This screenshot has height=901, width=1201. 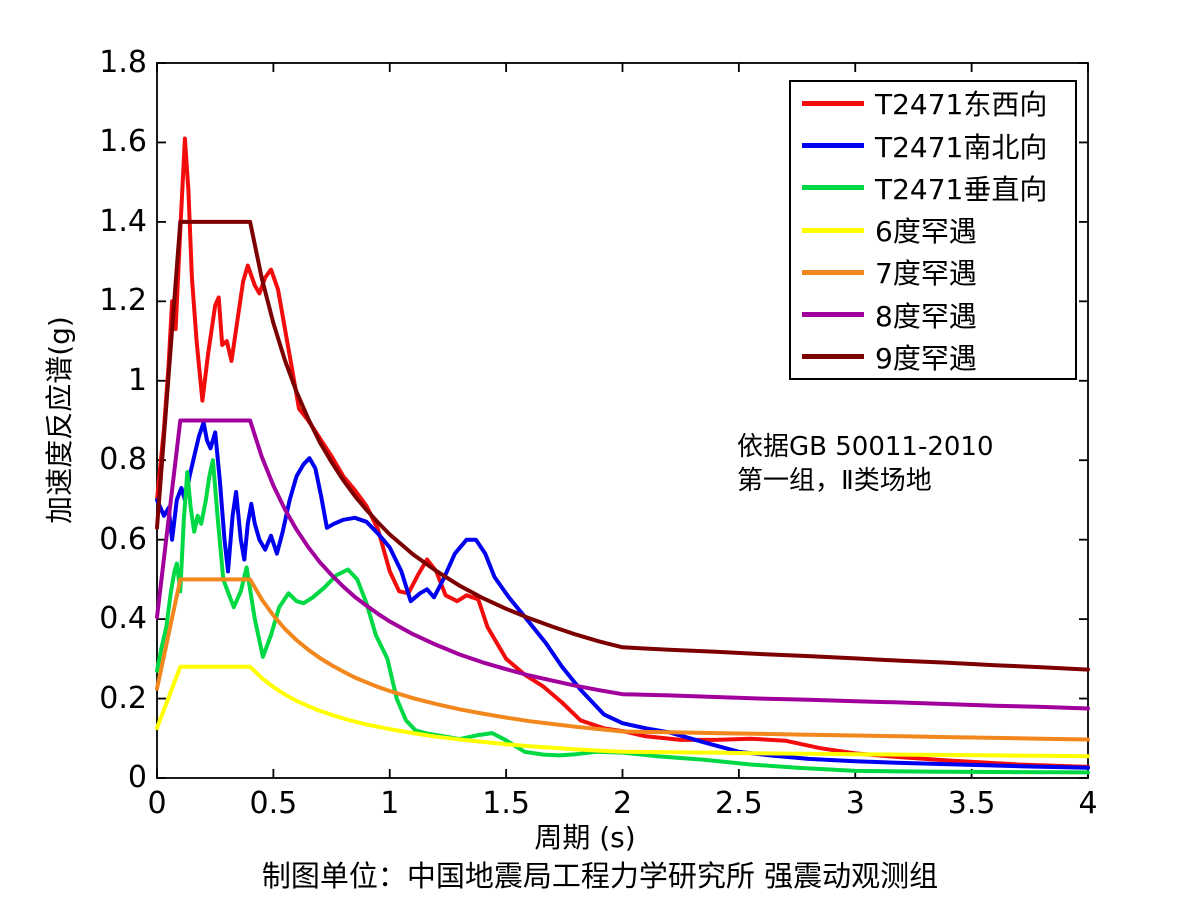 I want to click on annotation: 依据GB 50011-2010 第一组，Ⅱ类场地, so click(x=865, y=464).